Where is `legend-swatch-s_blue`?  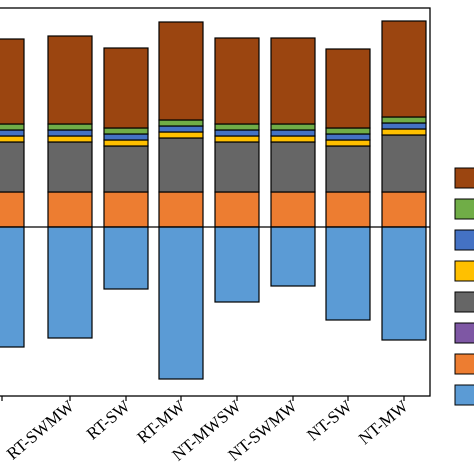 legend-swatch-s_blue is located at coordinates (464, 240).